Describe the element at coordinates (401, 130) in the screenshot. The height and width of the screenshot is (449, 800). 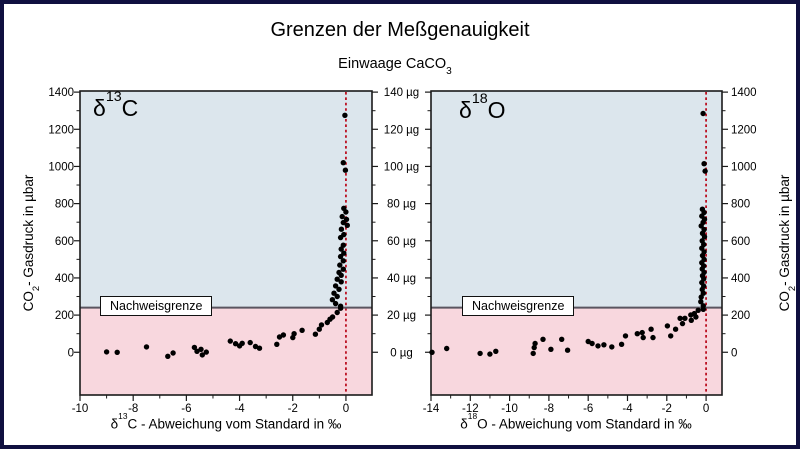
I see `weight-tick-label: 120 µg` at that location.